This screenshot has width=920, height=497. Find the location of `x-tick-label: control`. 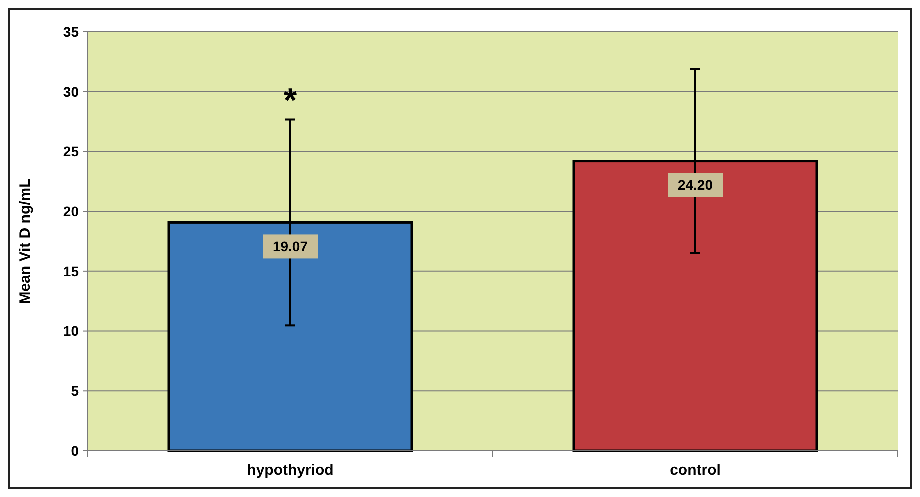

x-tick-label: control is located at coordinates (695, 470).